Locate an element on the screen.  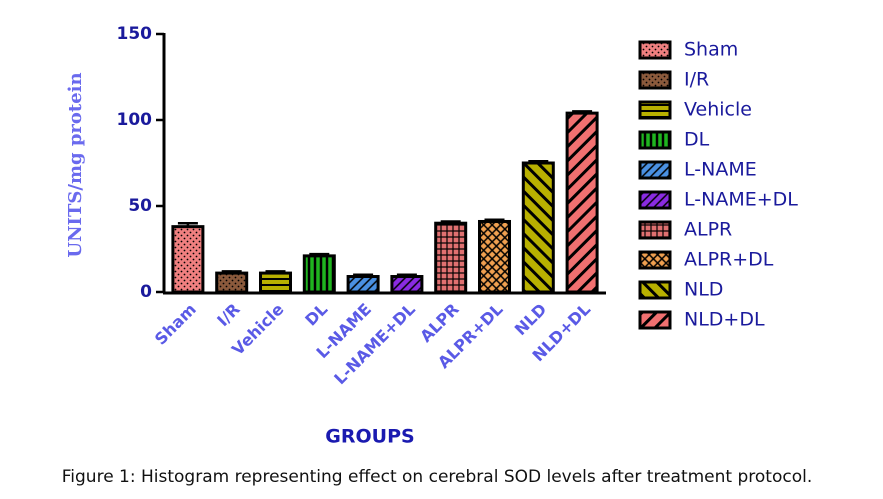
legend-label: DL is located at coordinates (697, 140).